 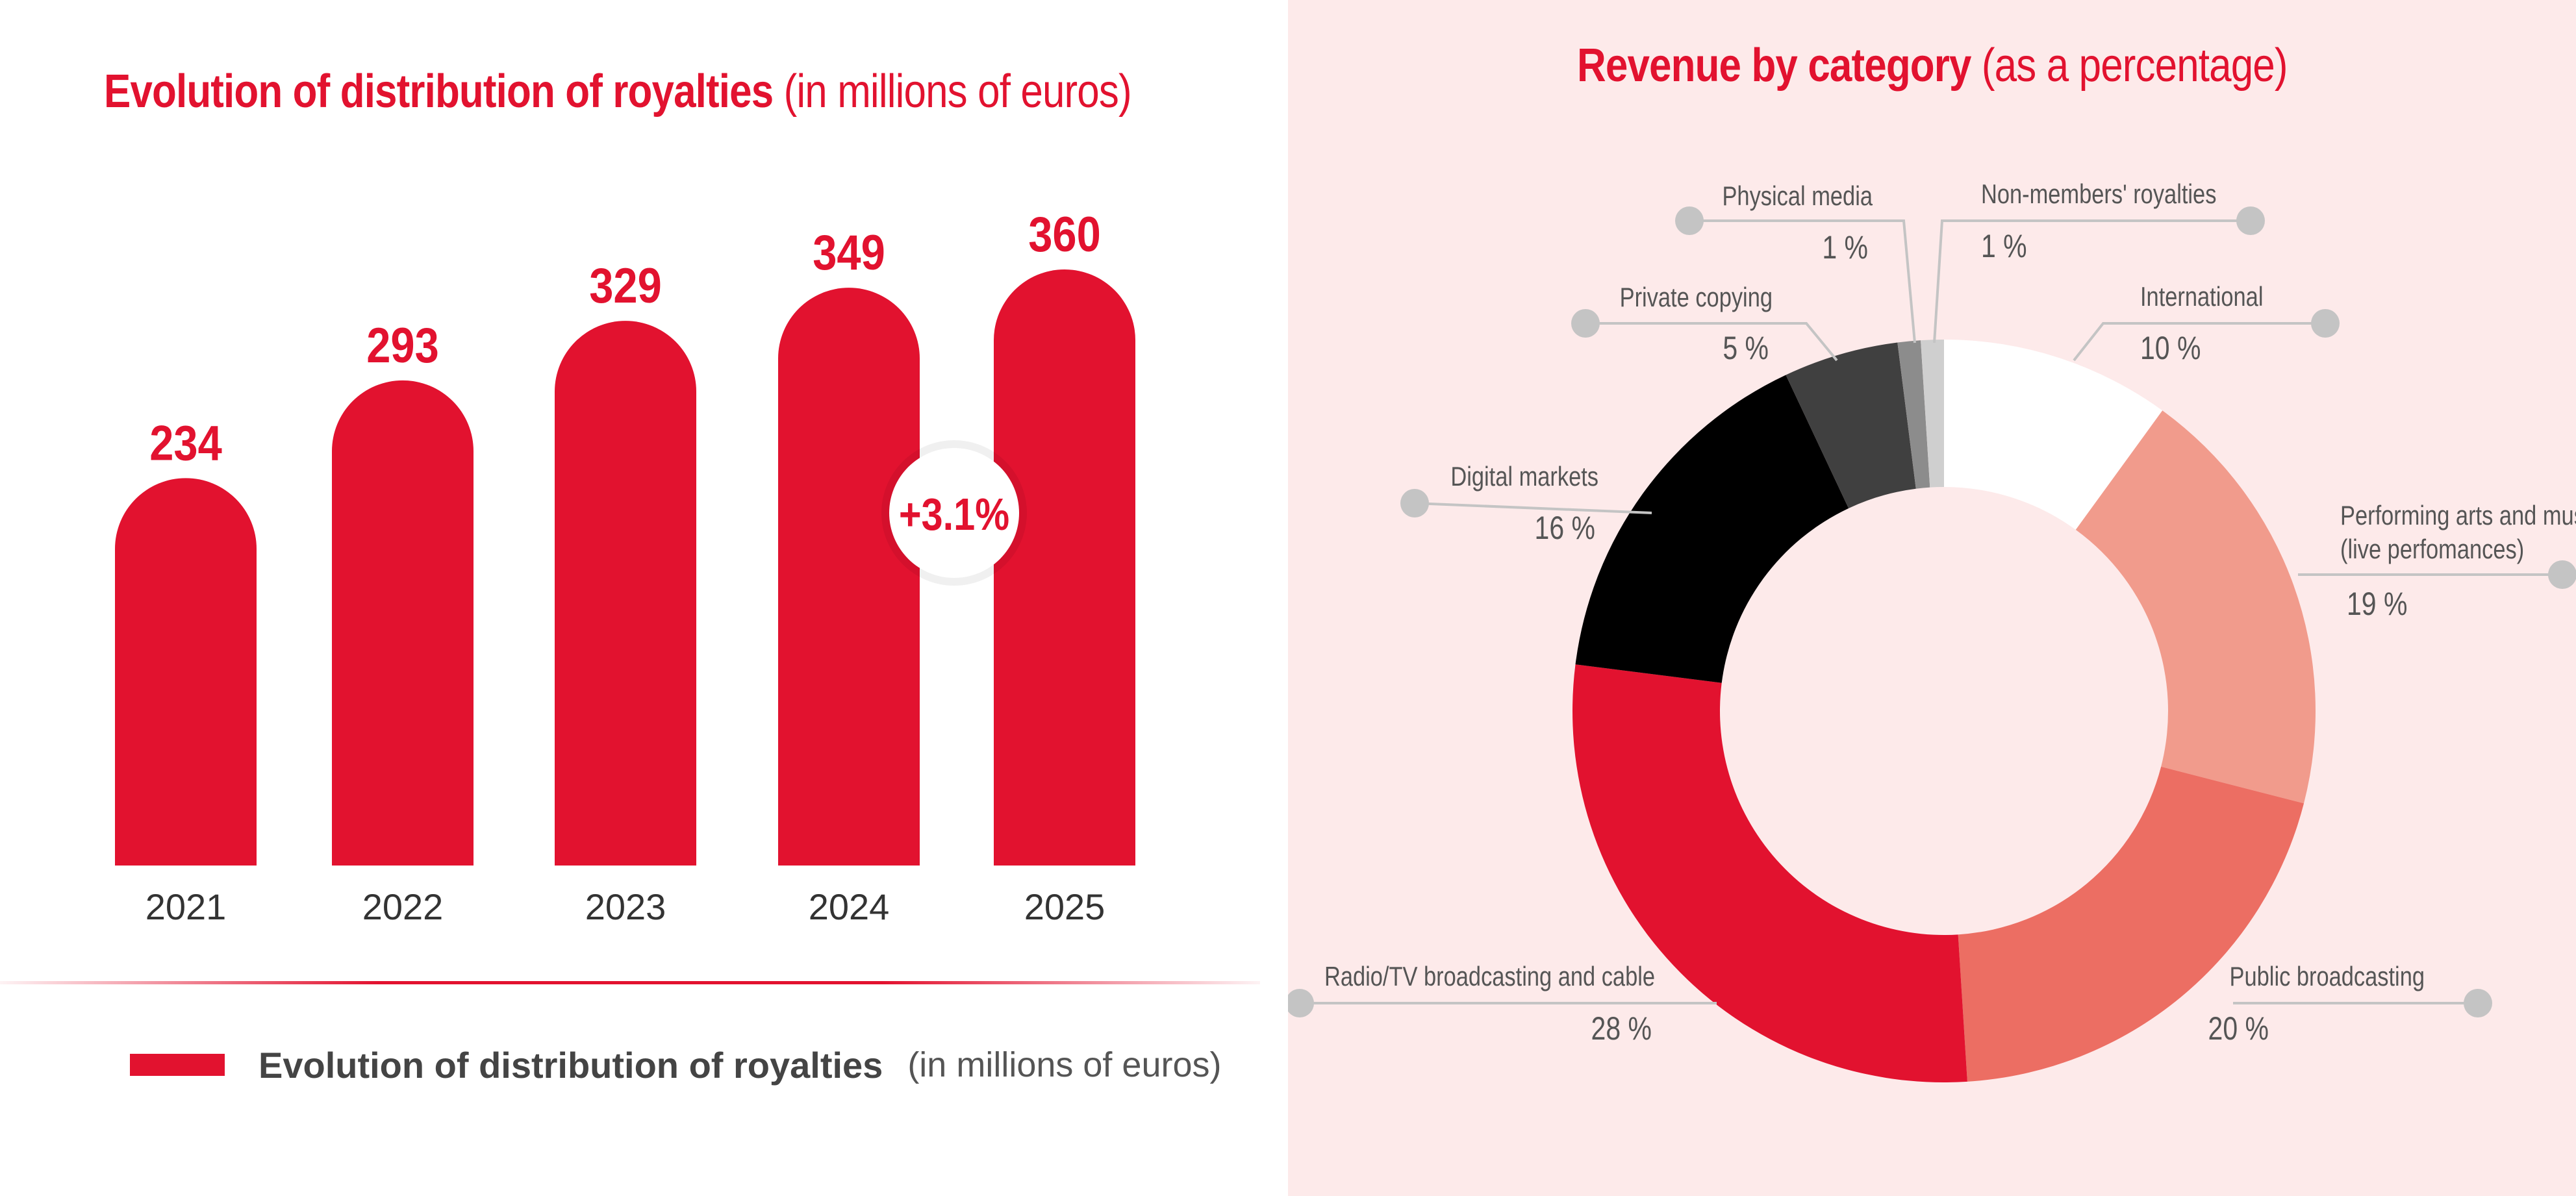 What do you see at coordinates (177, 1065) in the screenshot?
I see `legend-swatch` at bounding box center [177, 1065].